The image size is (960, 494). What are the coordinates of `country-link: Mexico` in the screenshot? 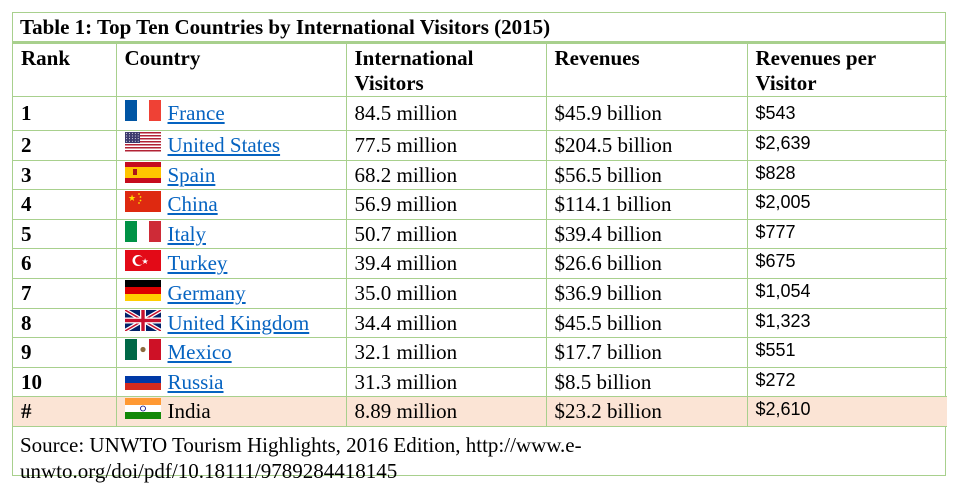 It's located at (199, 352).